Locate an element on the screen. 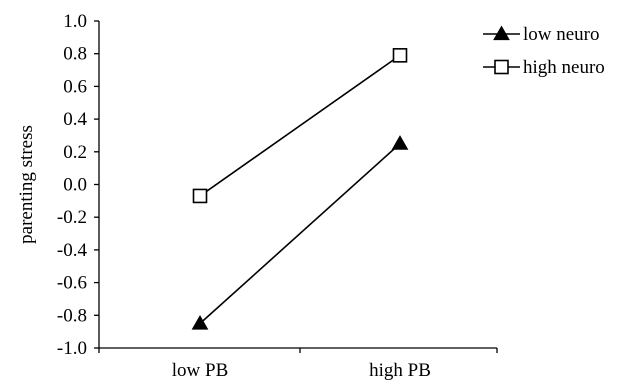  legend: low neuro high neuro is located at coordinates (544, 51).